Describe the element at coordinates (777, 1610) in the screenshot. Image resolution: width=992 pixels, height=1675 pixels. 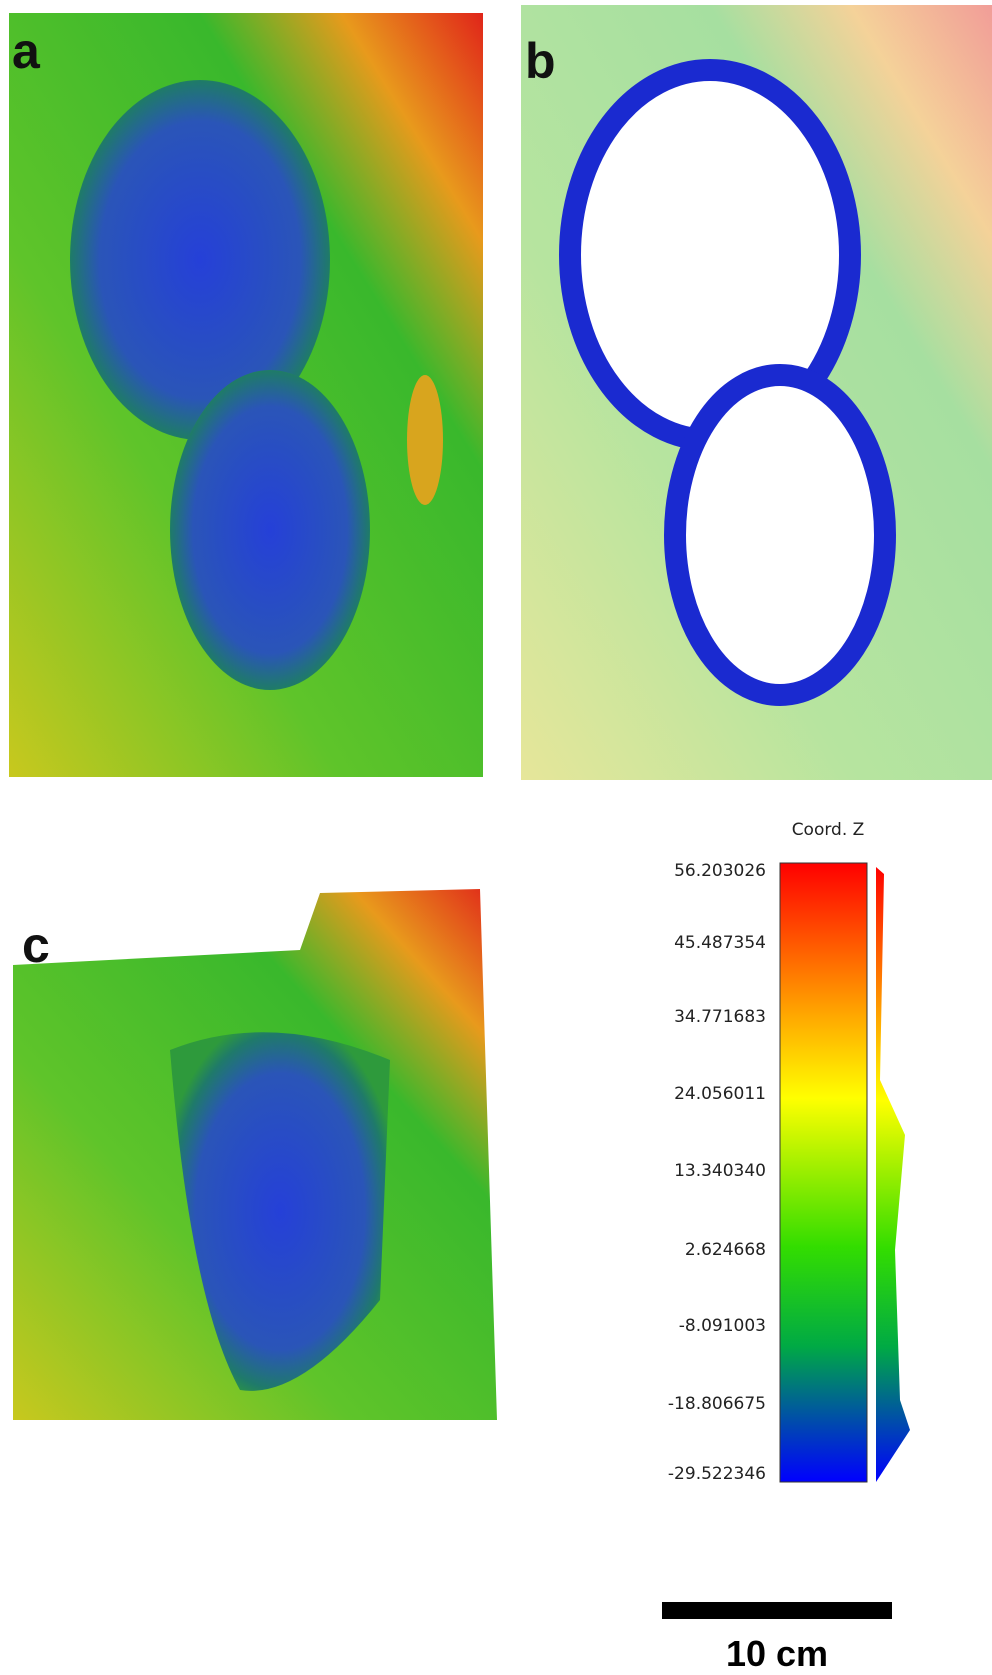
I see `scale-bar-line` at that location.